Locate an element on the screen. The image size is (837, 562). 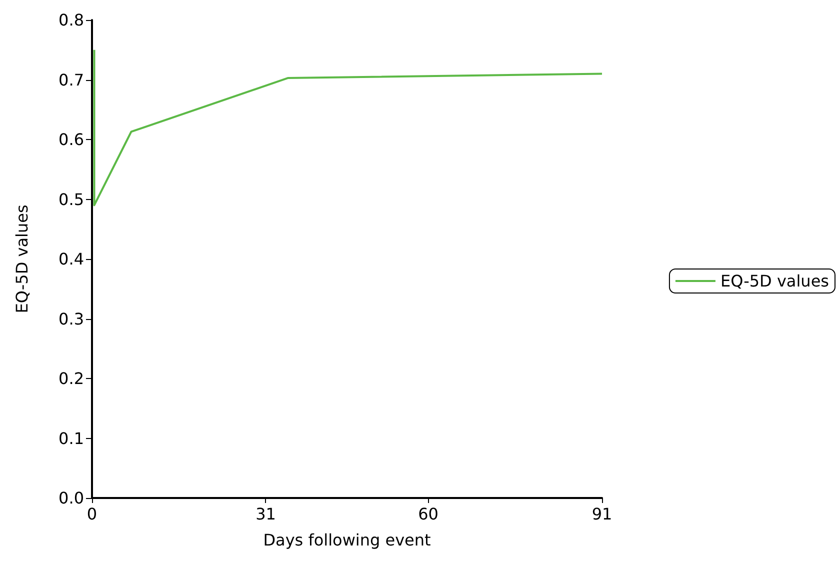
y-tick-label: 0.8 is located at coordinates (71, 20).